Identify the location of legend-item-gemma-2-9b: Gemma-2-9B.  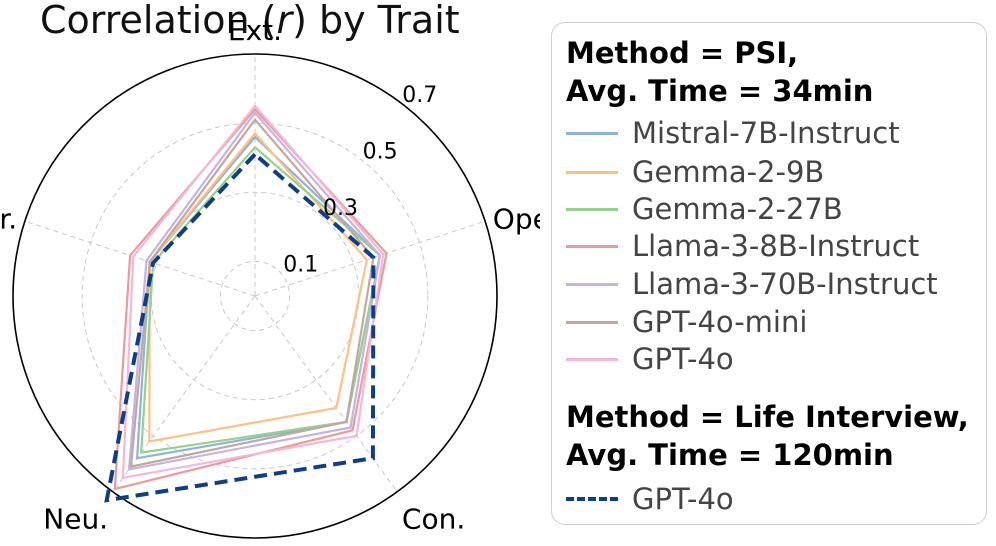
(695, 172).